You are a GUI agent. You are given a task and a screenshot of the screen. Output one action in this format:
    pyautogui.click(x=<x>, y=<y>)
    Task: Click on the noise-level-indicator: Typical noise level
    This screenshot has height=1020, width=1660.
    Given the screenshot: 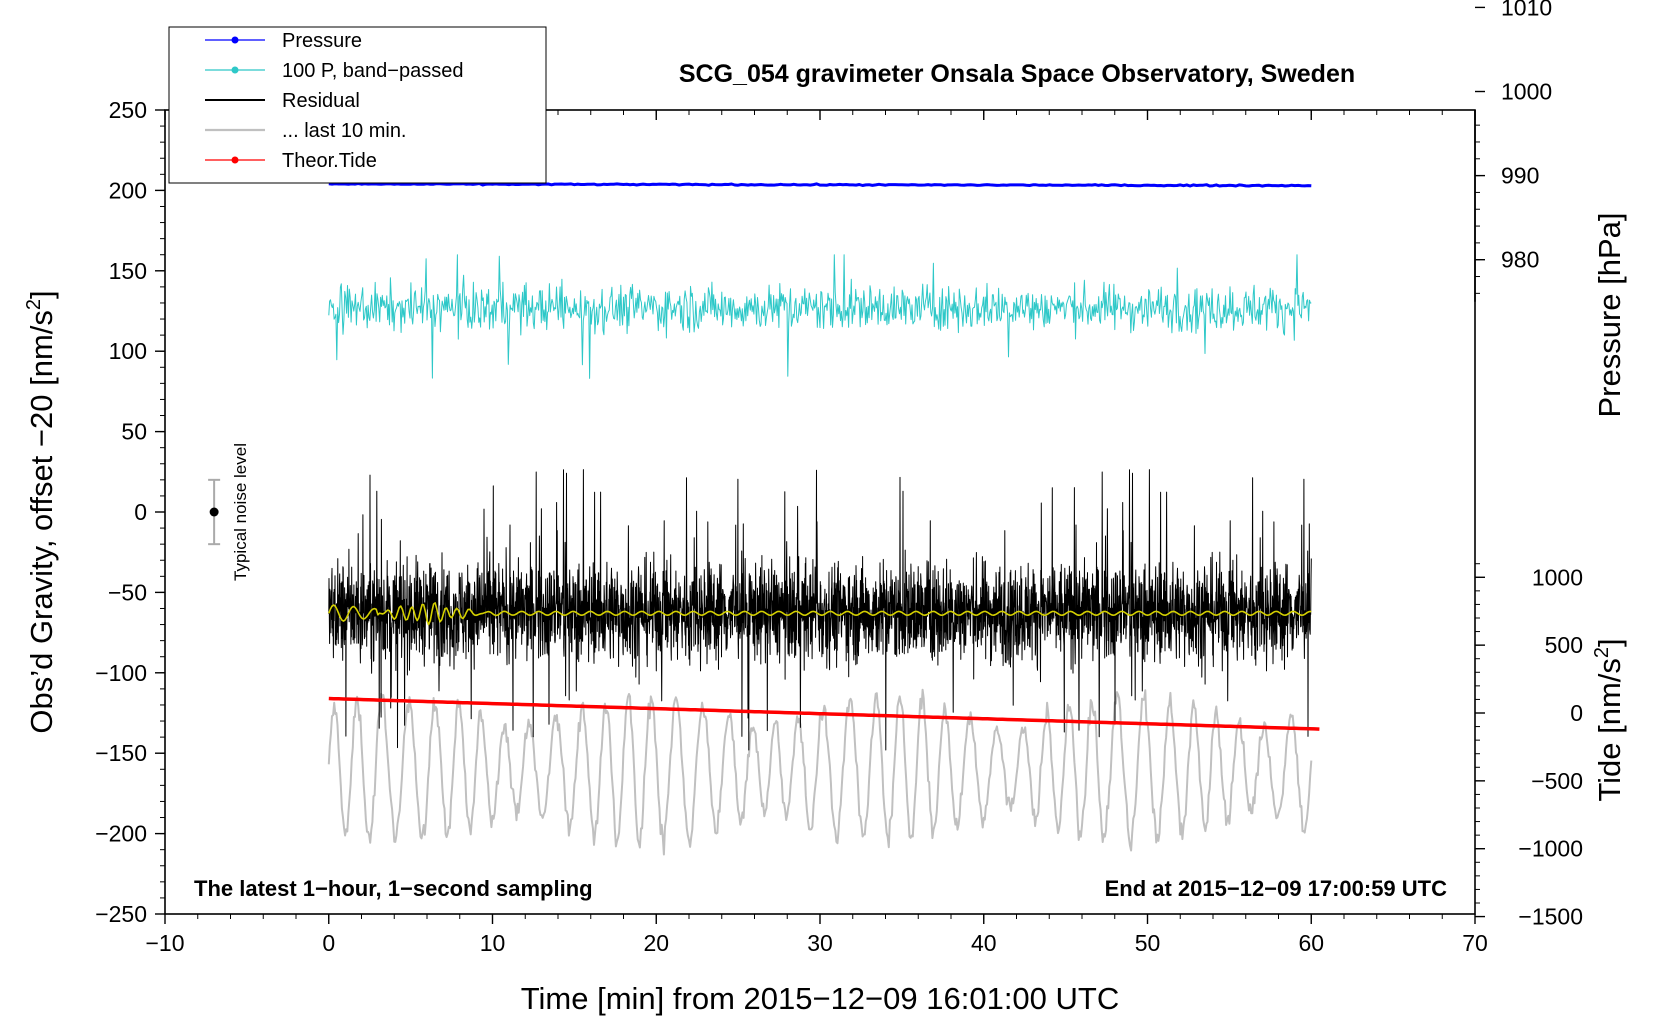 What is the action you would take?
    pyautogui.click(x=229, y=512)
    